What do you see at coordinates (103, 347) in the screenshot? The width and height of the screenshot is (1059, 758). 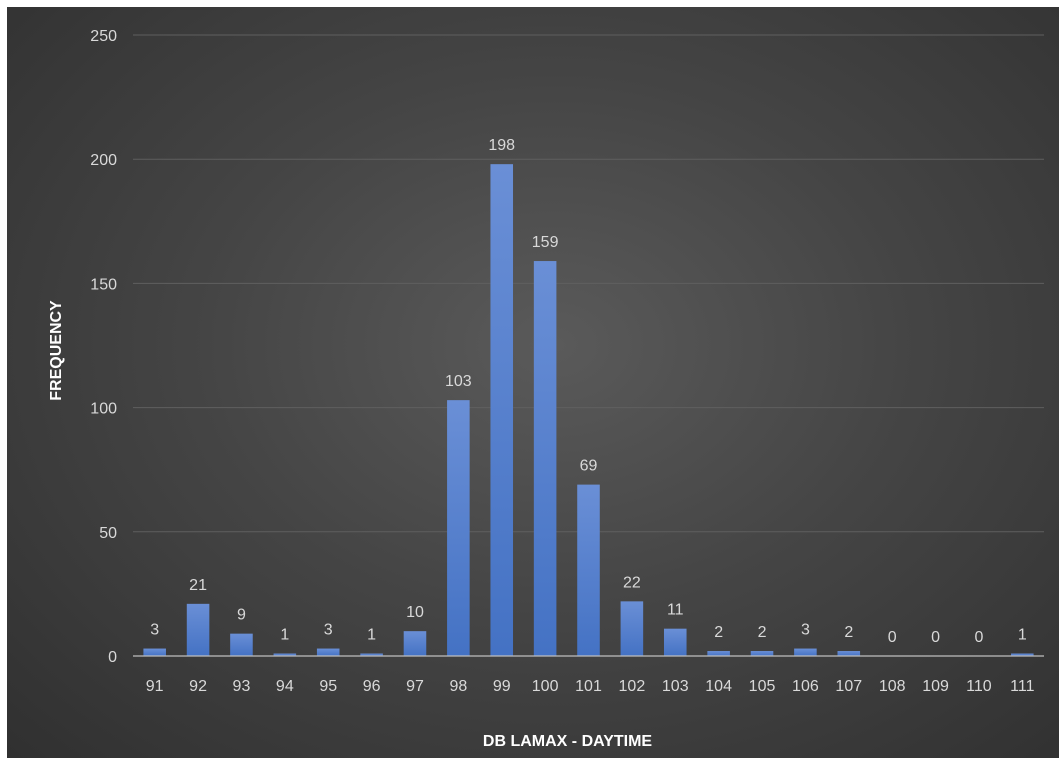 I see `y-axis-ticks: 0 50 100 150 200 250` at bounding box center [103, 347].